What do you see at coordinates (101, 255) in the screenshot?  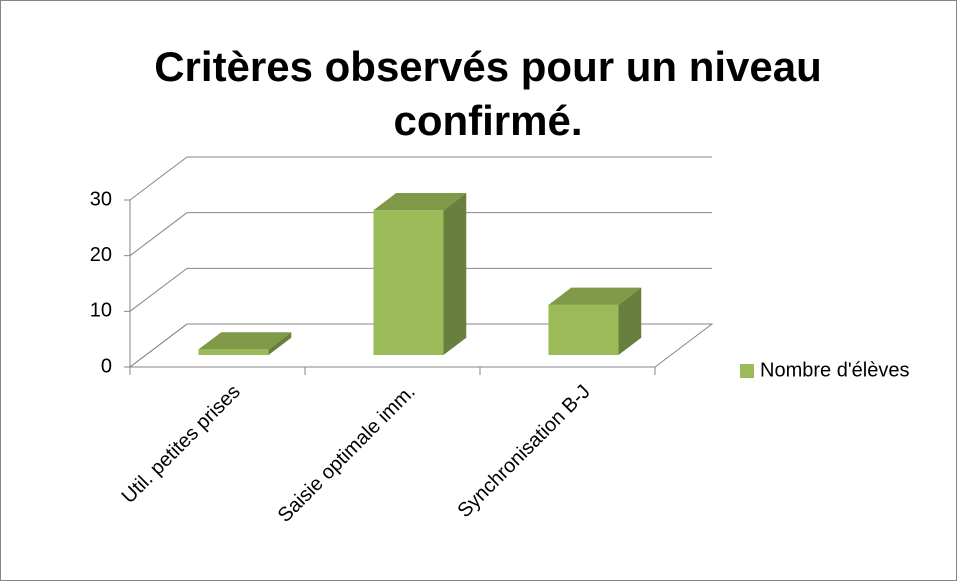 I see `y-tick-label: 20` at bounding box center [101, 255].